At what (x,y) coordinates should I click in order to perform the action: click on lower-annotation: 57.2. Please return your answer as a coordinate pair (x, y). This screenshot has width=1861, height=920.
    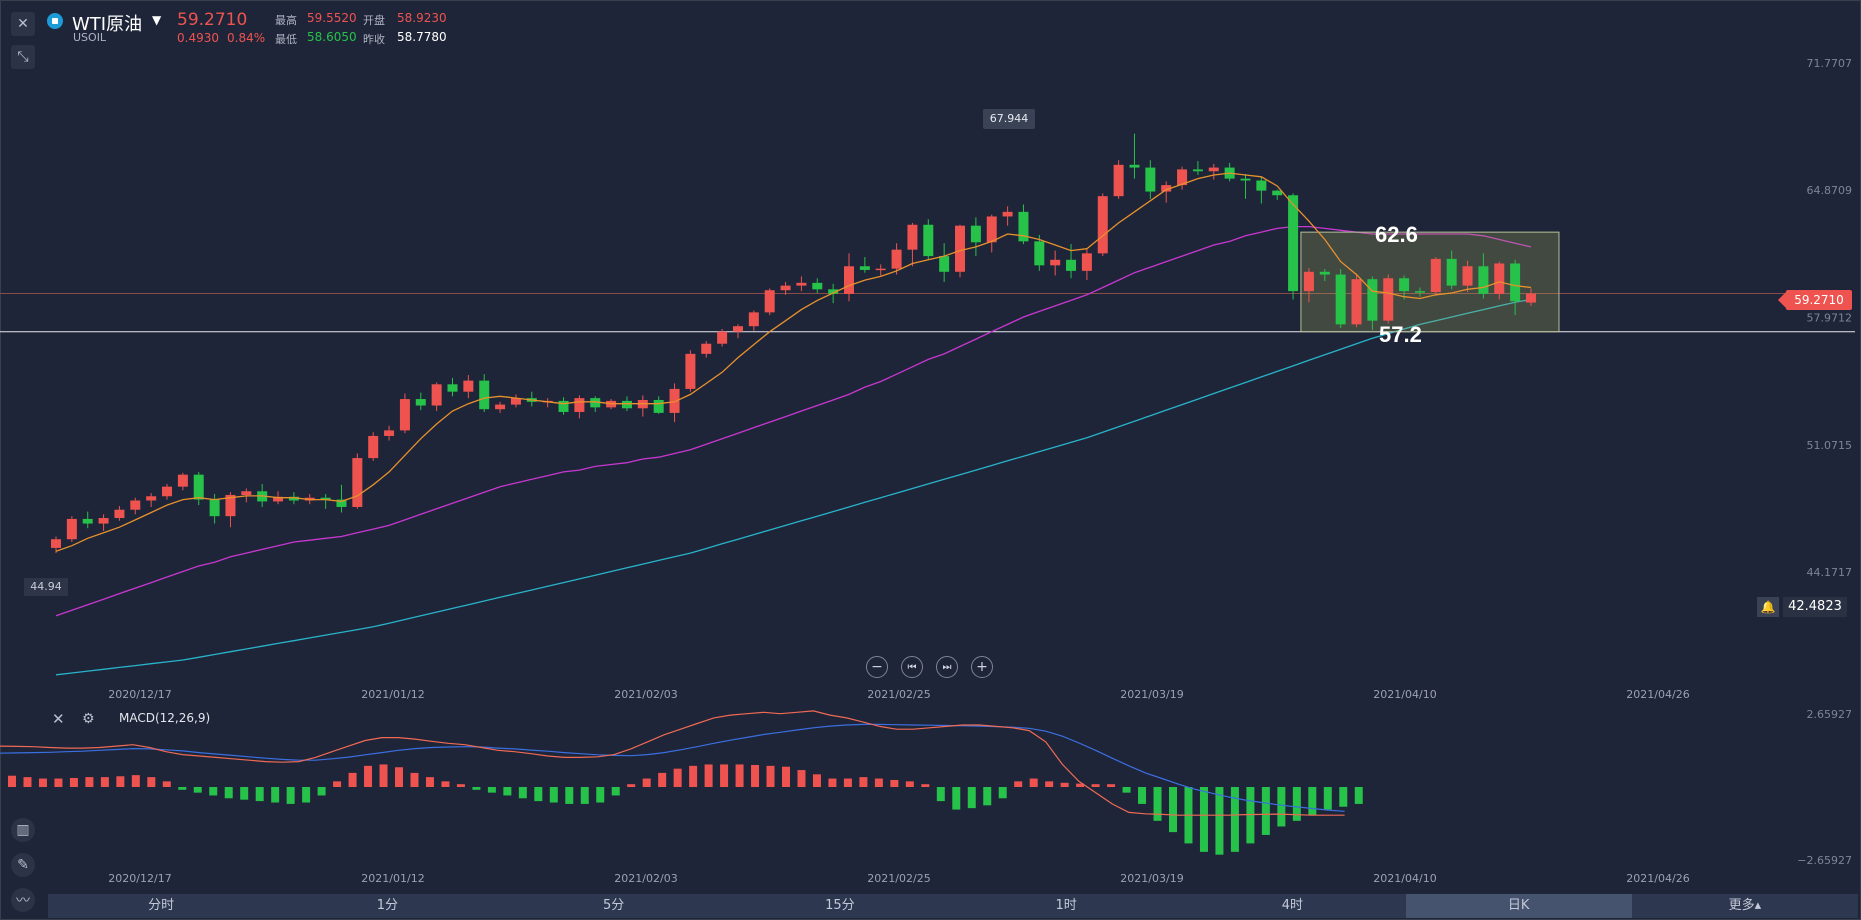
    Looking at the image, I should click on (1400, 334).